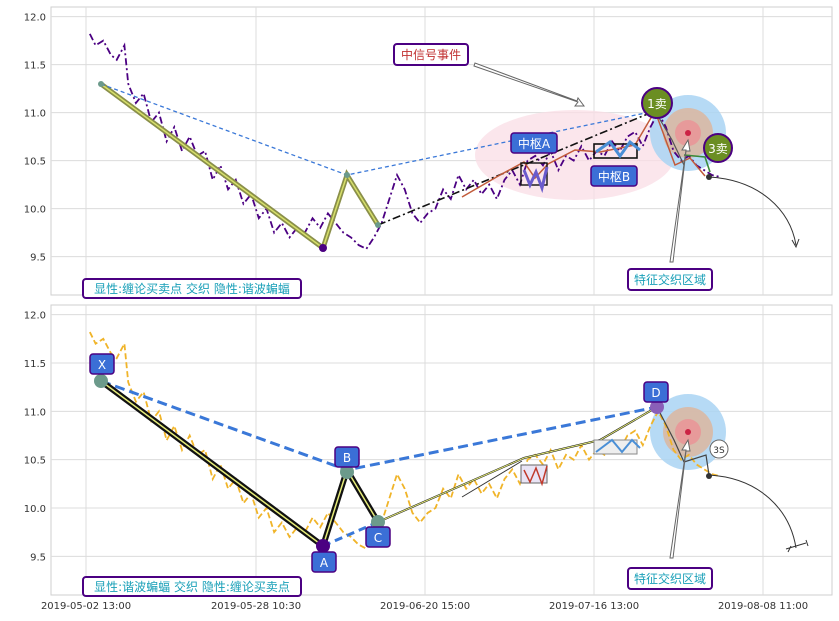 Image resolution: width=839 pixels, height=621 pixels. I want to click on x-tick-label: 2019-07-16 13:00, so click(594, 606).